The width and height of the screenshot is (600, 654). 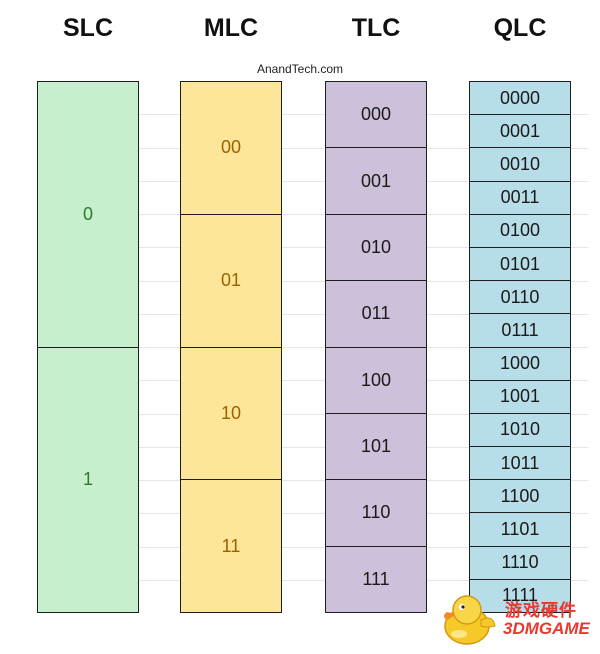 I want to click on tlc-state-cell: 001, so click(x=376, y=180).